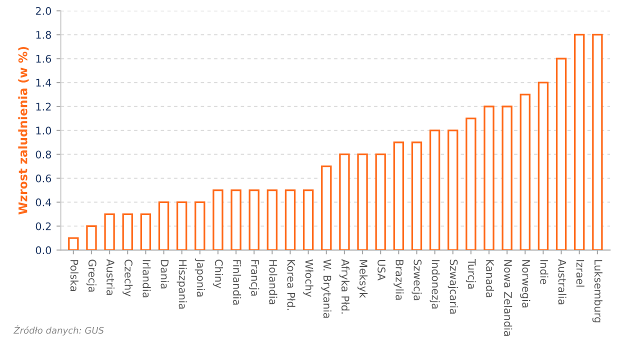  Describe the element at coordinates (218, 274) in the screenshot. I see `x-tick-label: Chiny` at that location.